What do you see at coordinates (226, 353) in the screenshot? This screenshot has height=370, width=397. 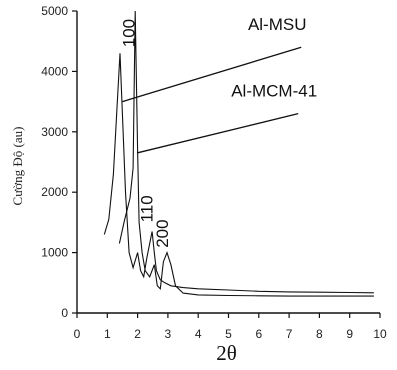 I see `x-axis-title: 2θ` at bounding box center [226, 353].